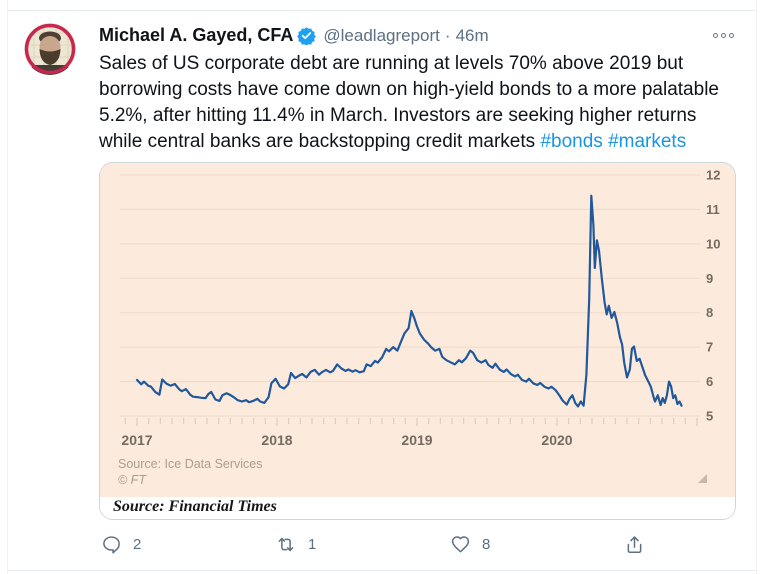 The height and width of the screenshot is (574, 764). I want to click on hashtag-markets: #markets, so click(647, 141).